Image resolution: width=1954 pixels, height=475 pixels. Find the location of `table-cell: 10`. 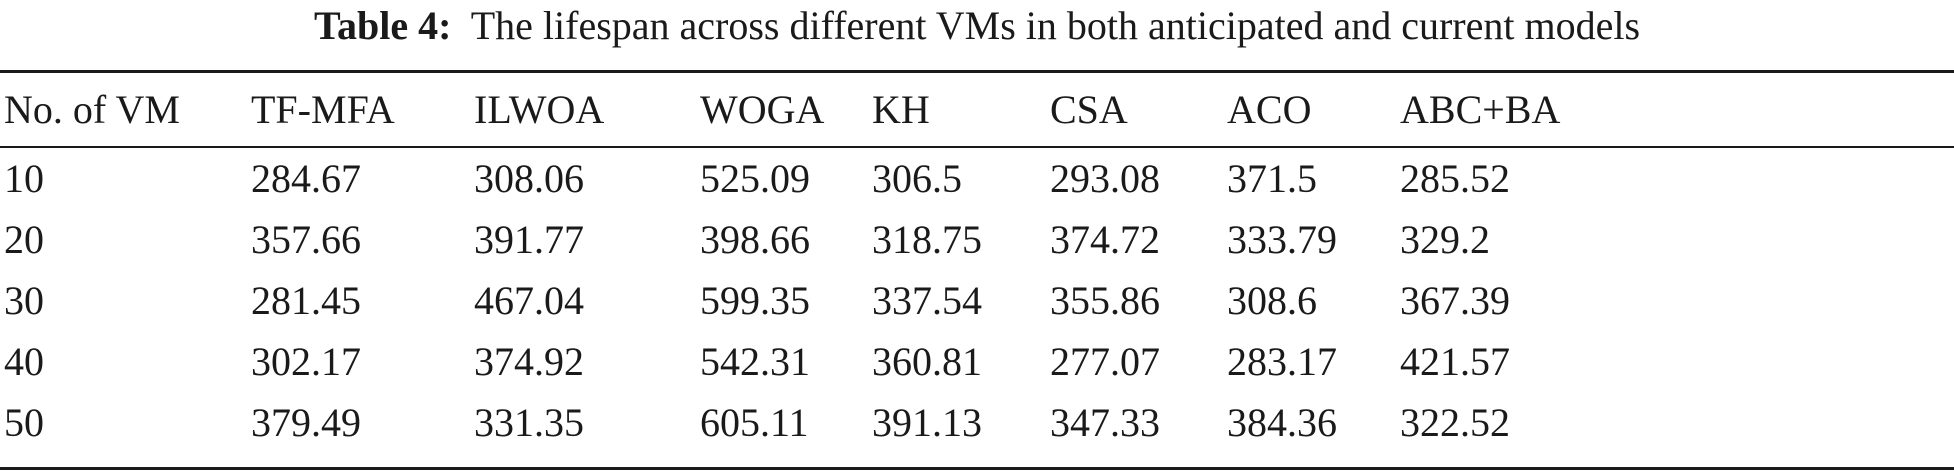

table-cell: 10 is located at coordinates (24, 178).